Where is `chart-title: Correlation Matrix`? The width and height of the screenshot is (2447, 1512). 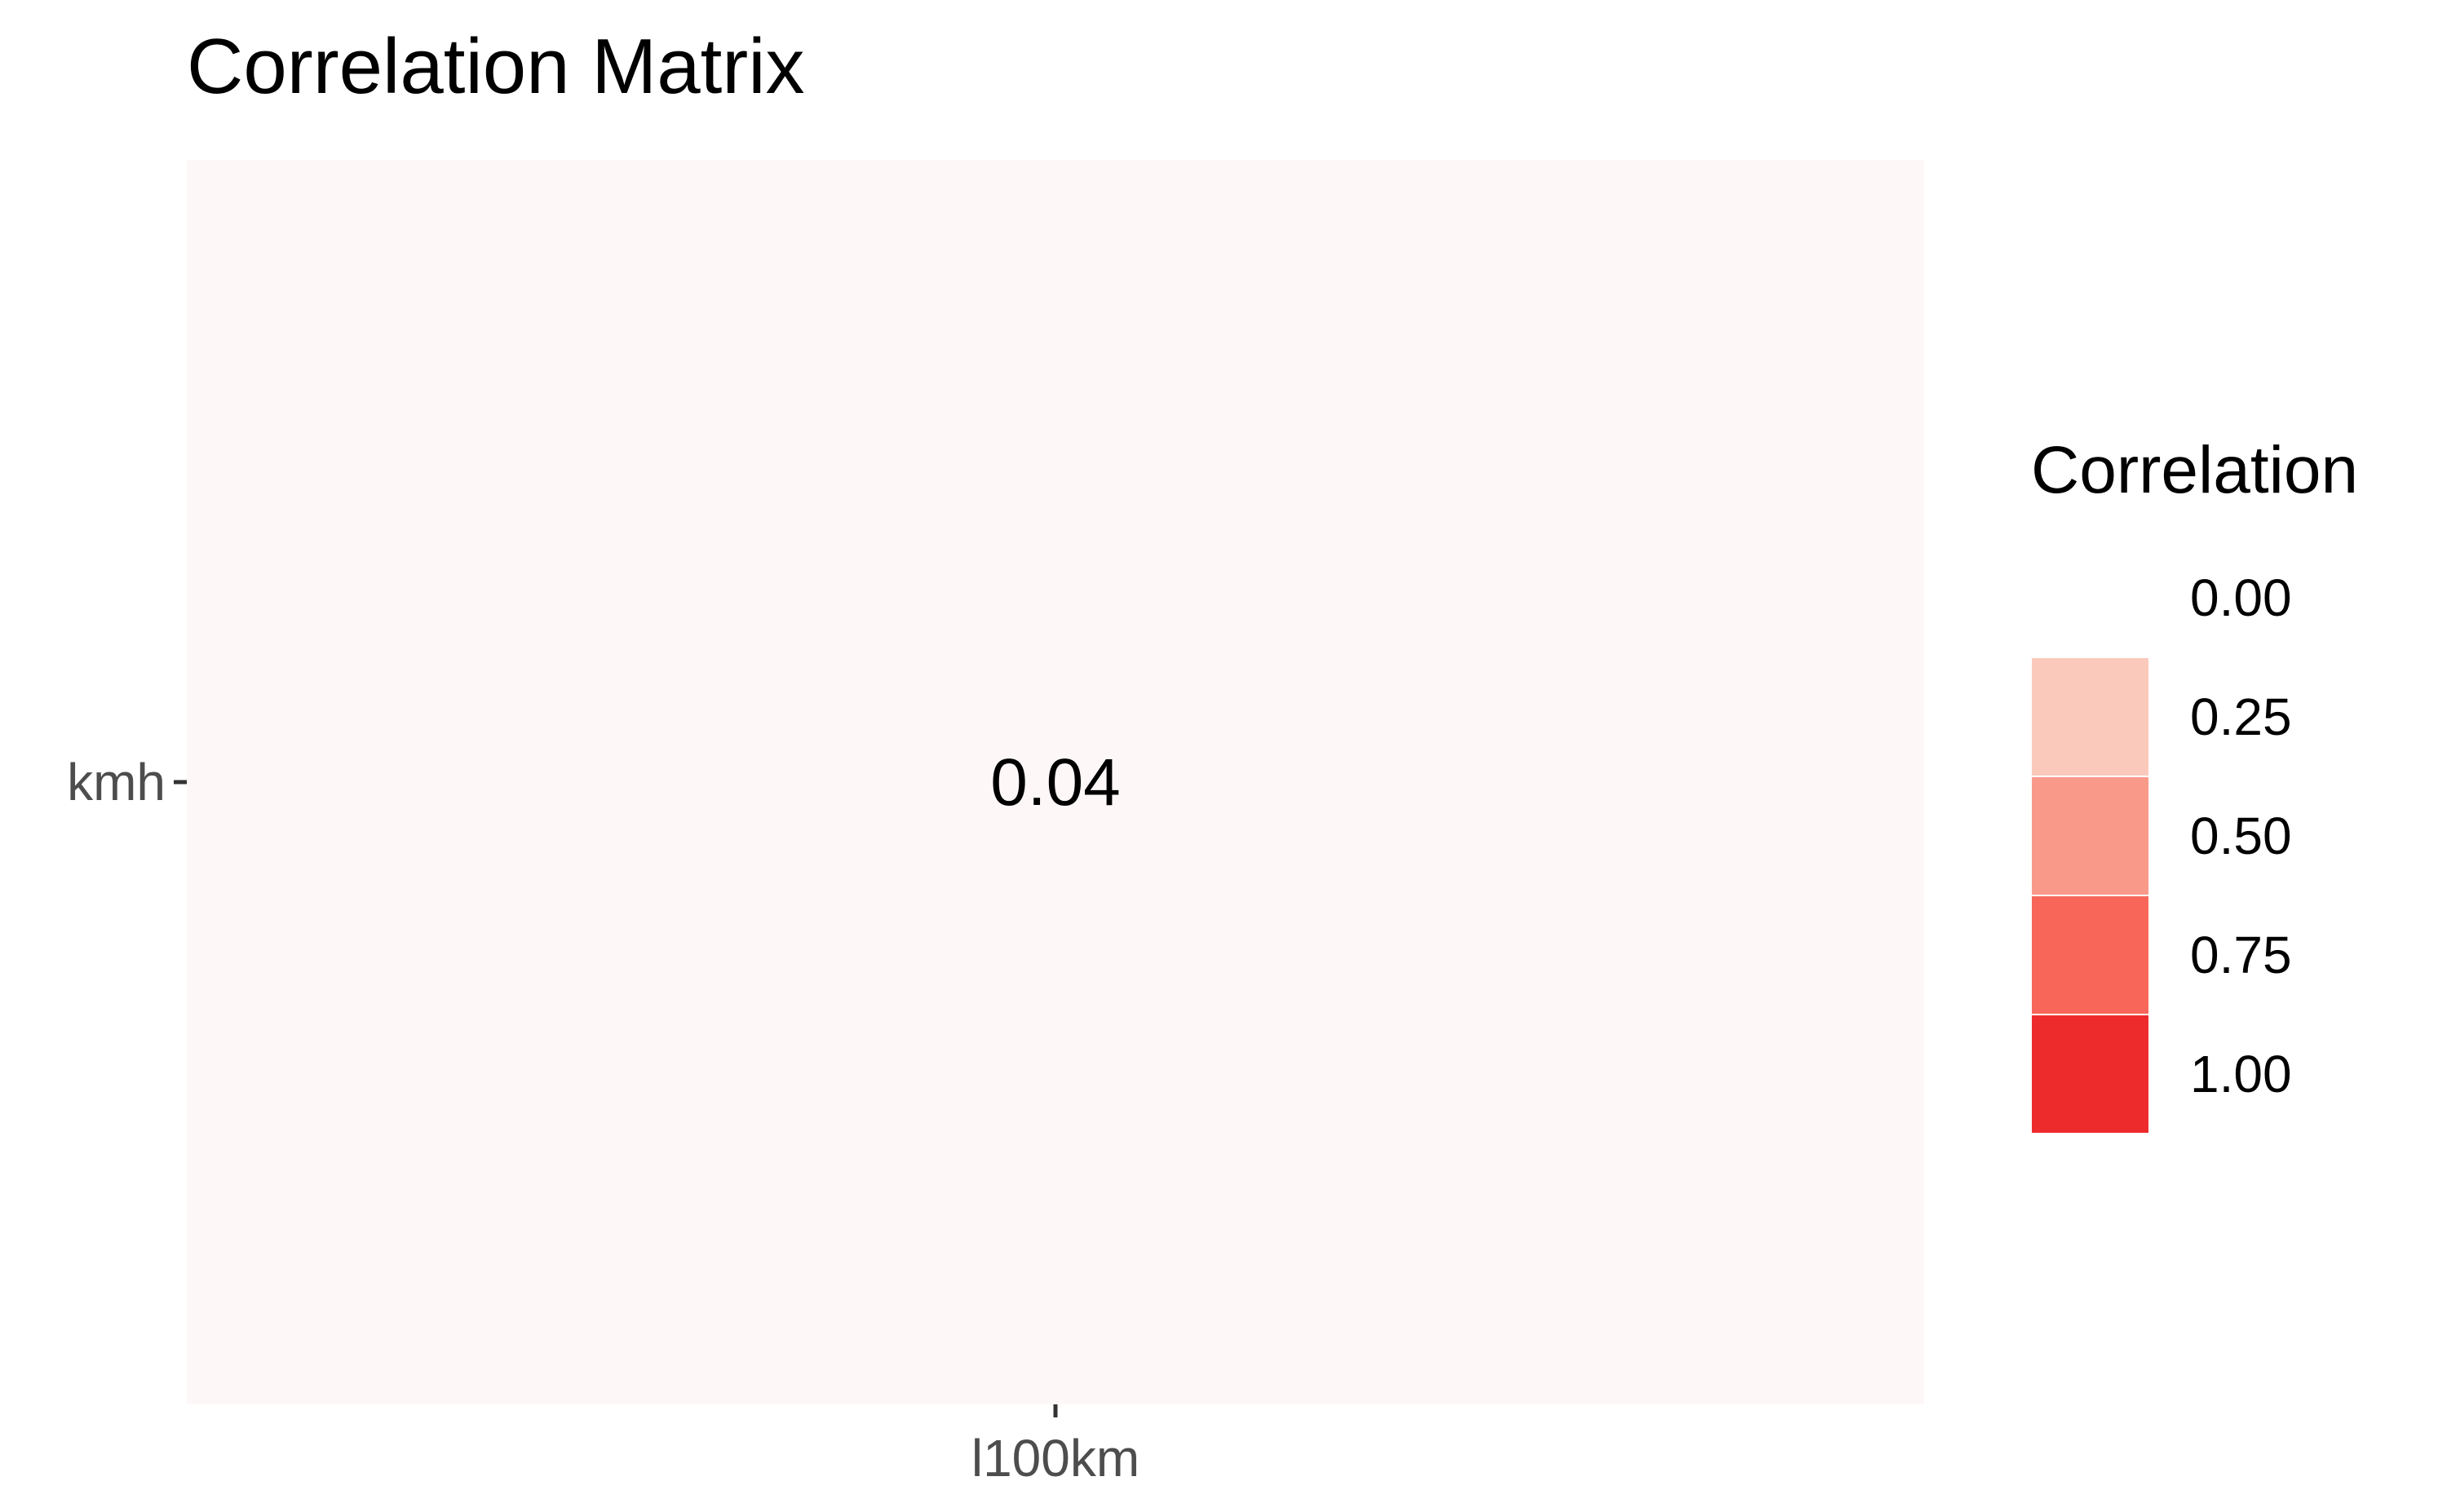 chart-title: Correlation Matrix is located at coordinates (496, 66).